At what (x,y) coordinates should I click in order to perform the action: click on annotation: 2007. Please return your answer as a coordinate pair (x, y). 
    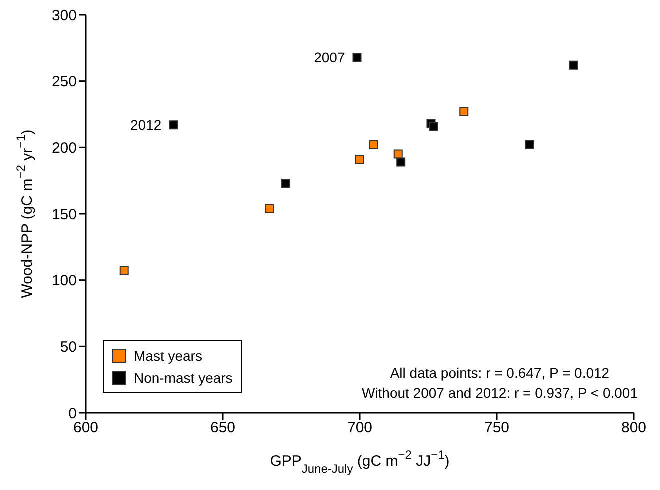
    Looking at the image, I should click on (330, 57).